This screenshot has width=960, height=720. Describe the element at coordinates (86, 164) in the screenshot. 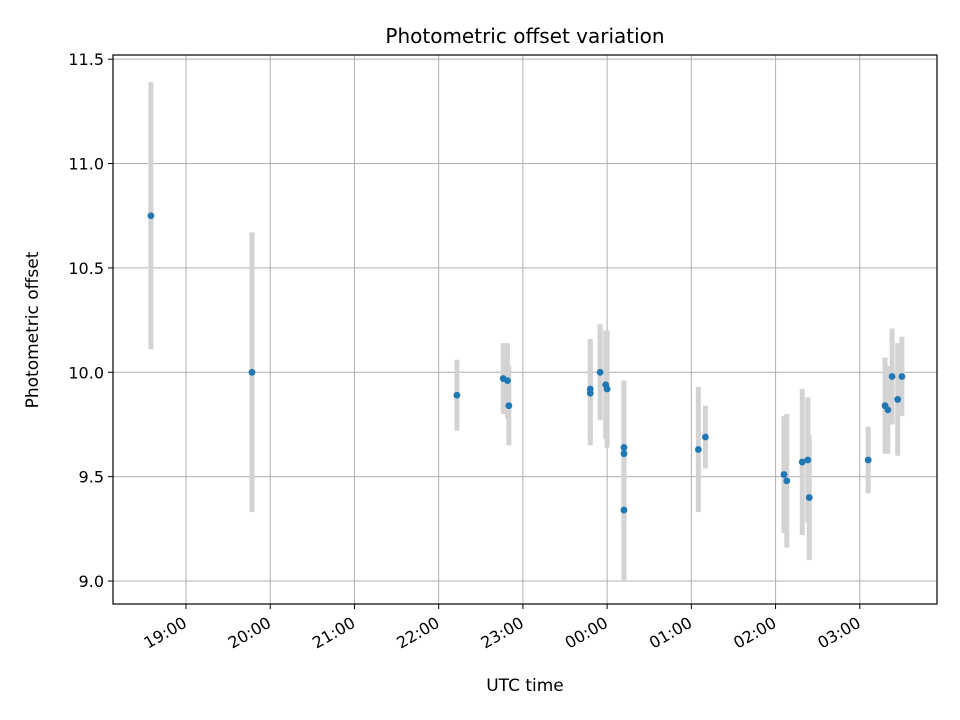

I see `y-tick-label: 11.0` at that location.